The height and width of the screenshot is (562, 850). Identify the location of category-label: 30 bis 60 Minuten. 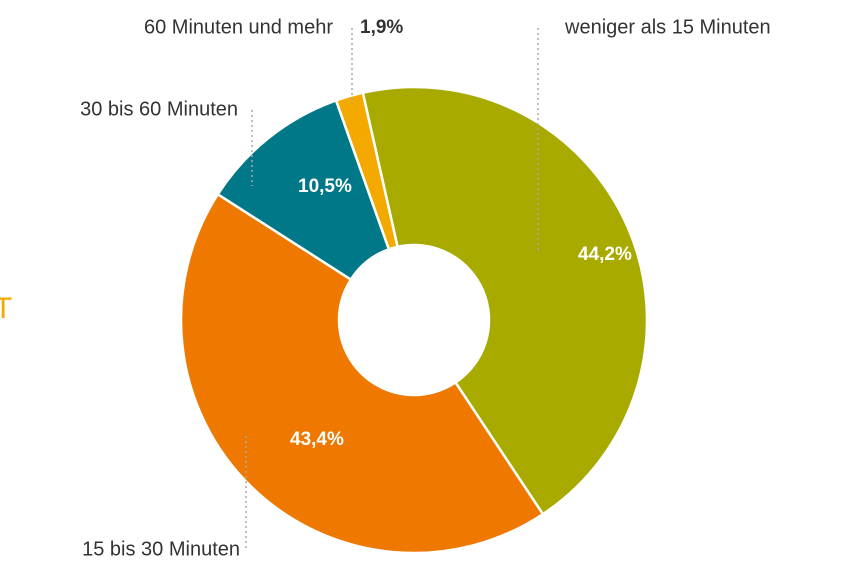
(159, 109).